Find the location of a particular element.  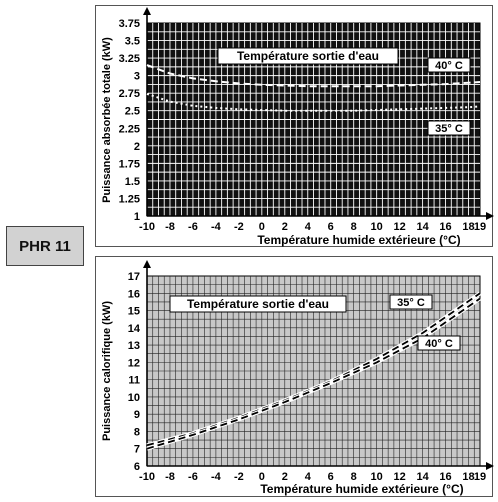

y-tick-label: 15 is located at coordinates (134, 312).